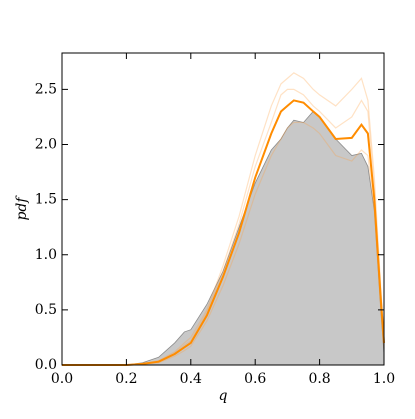  What do you see at coordinates (46, 145) in the screenshot?
I see `y-tick-label: 2.0` at bounding box center [46, 145].